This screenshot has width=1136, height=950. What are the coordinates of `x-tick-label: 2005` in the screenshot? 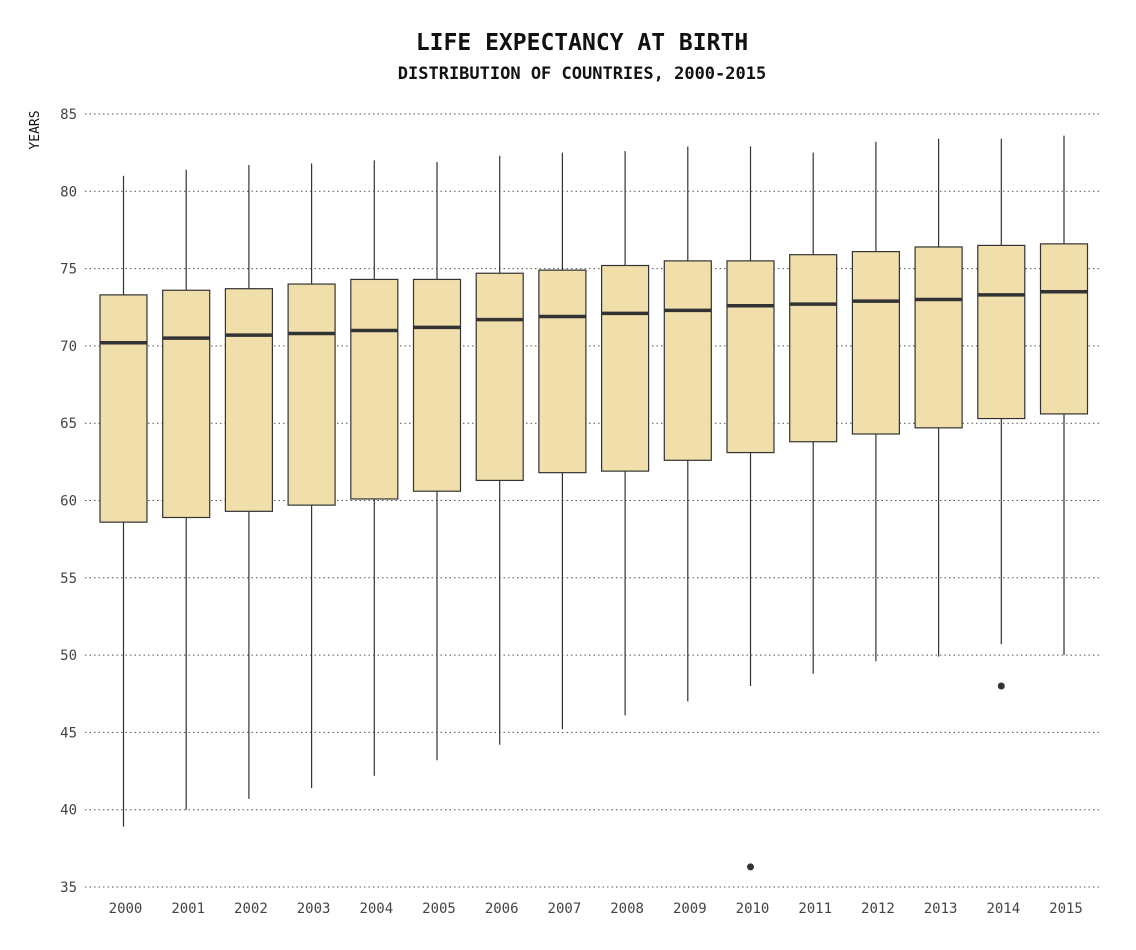 It's located at (439, 909).